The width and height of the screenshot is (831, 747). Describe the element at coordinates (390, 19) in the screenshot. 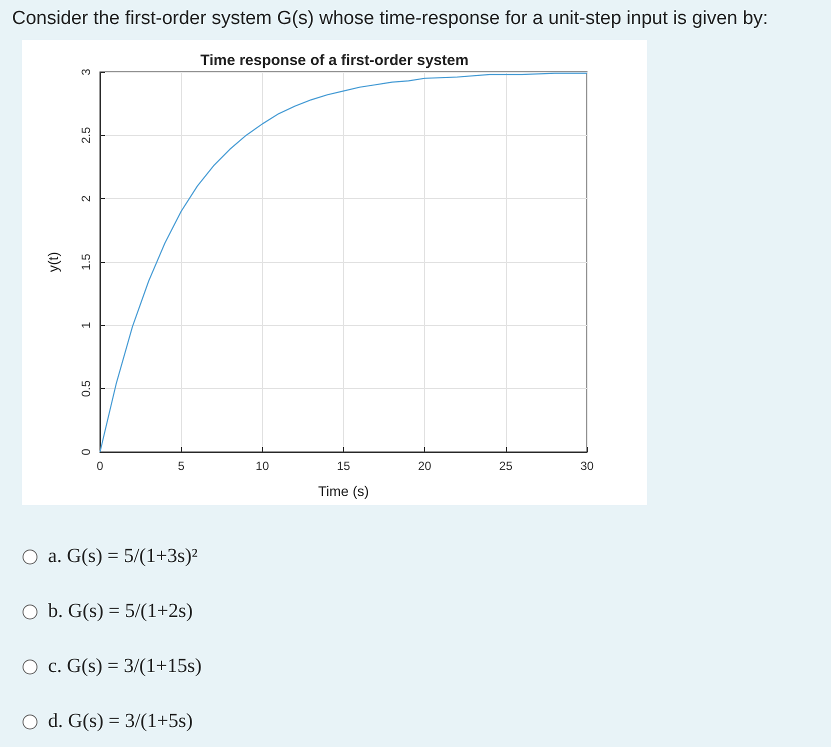

I see `text: Consider the first-order system G(s) whose time-response for a unit-step input is given by:` at that location.